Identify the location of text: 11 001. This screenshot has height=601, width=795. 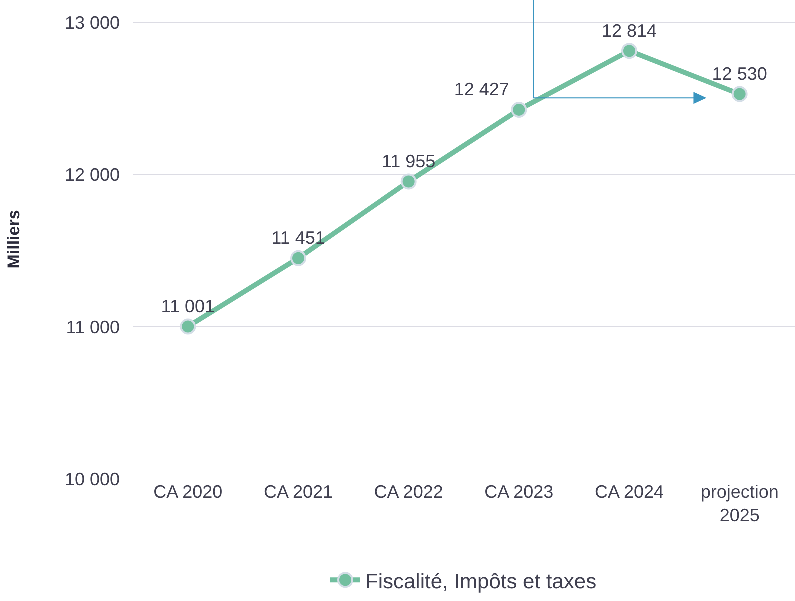
(188, 306).